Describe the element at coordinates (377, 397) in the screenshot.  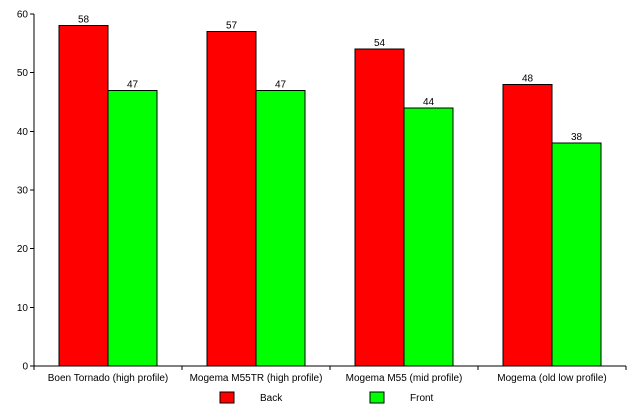
I see `legend-swatch-front` at that location.